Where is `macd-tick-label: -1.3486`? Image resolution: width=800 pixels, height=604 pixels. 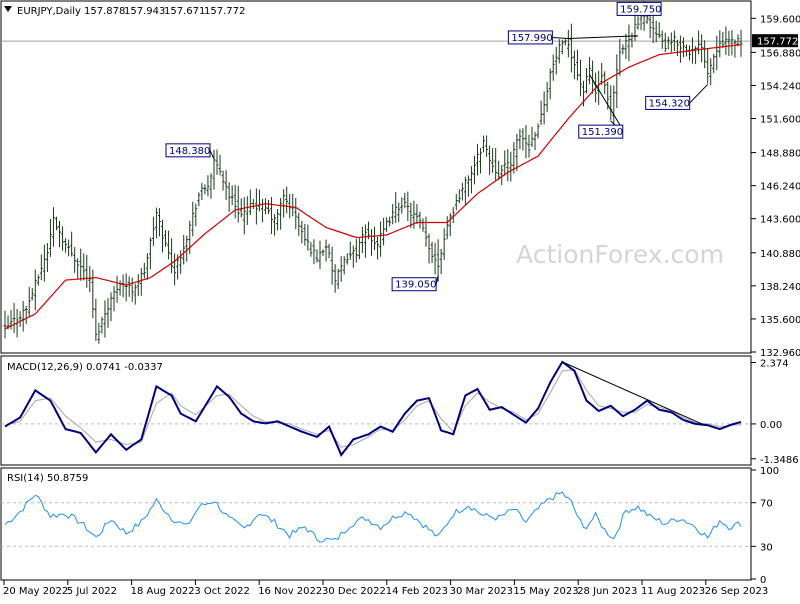 macd-tick-label: -1.3486 is located at coordinates (779, 460).